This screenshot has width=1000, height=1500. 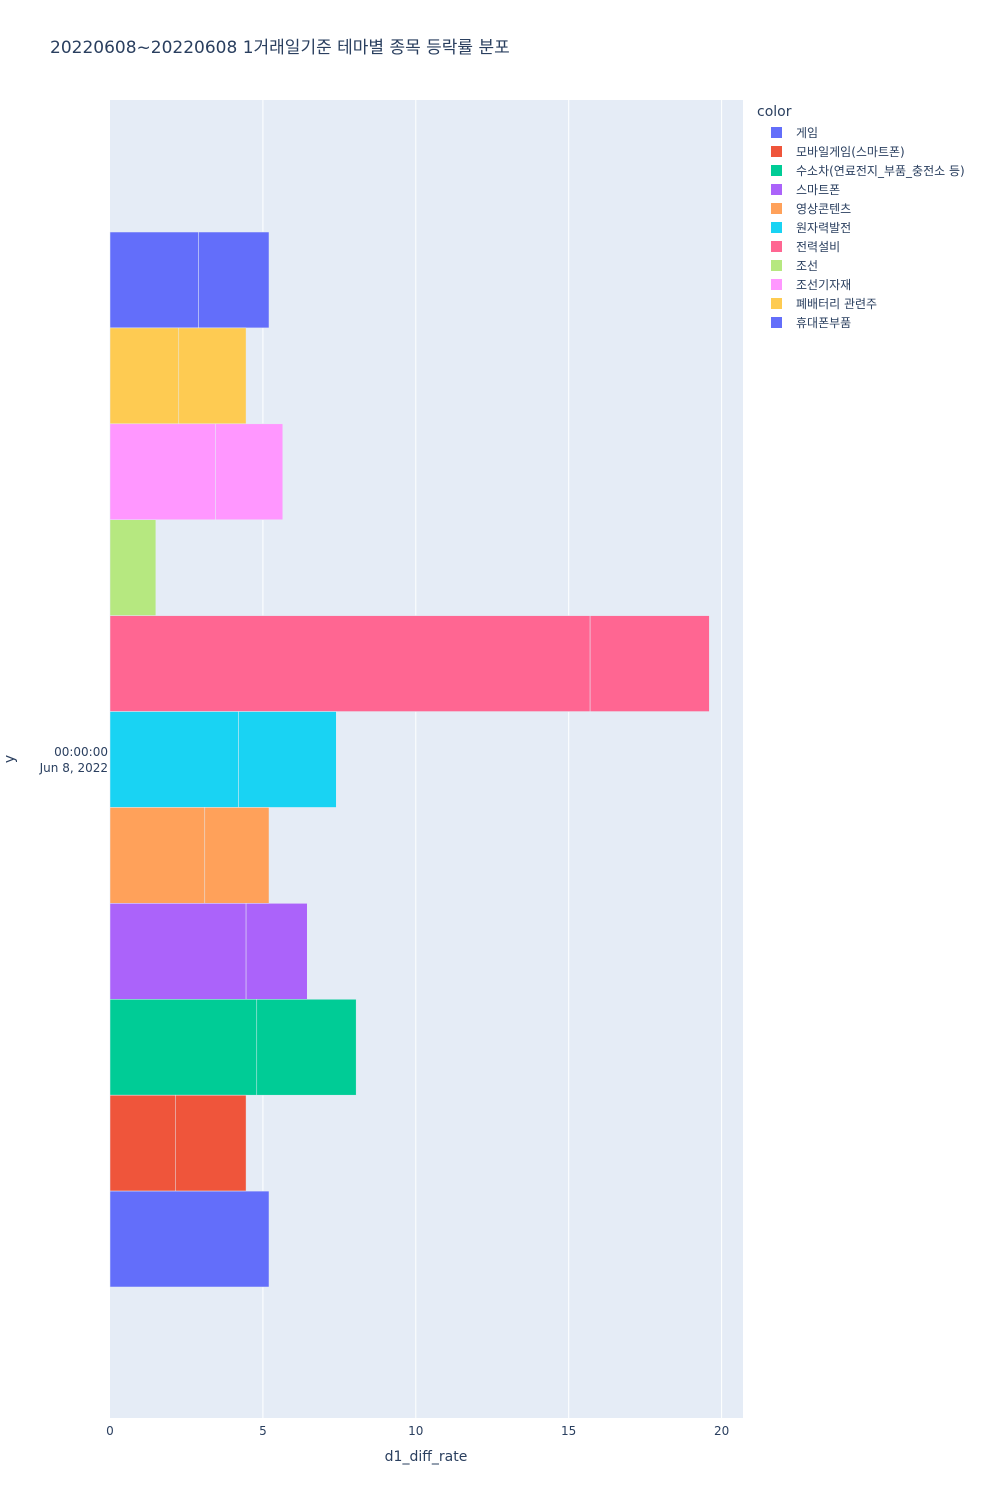 I want to click on x-tick-label: 10, so click(x=415, y=1431).